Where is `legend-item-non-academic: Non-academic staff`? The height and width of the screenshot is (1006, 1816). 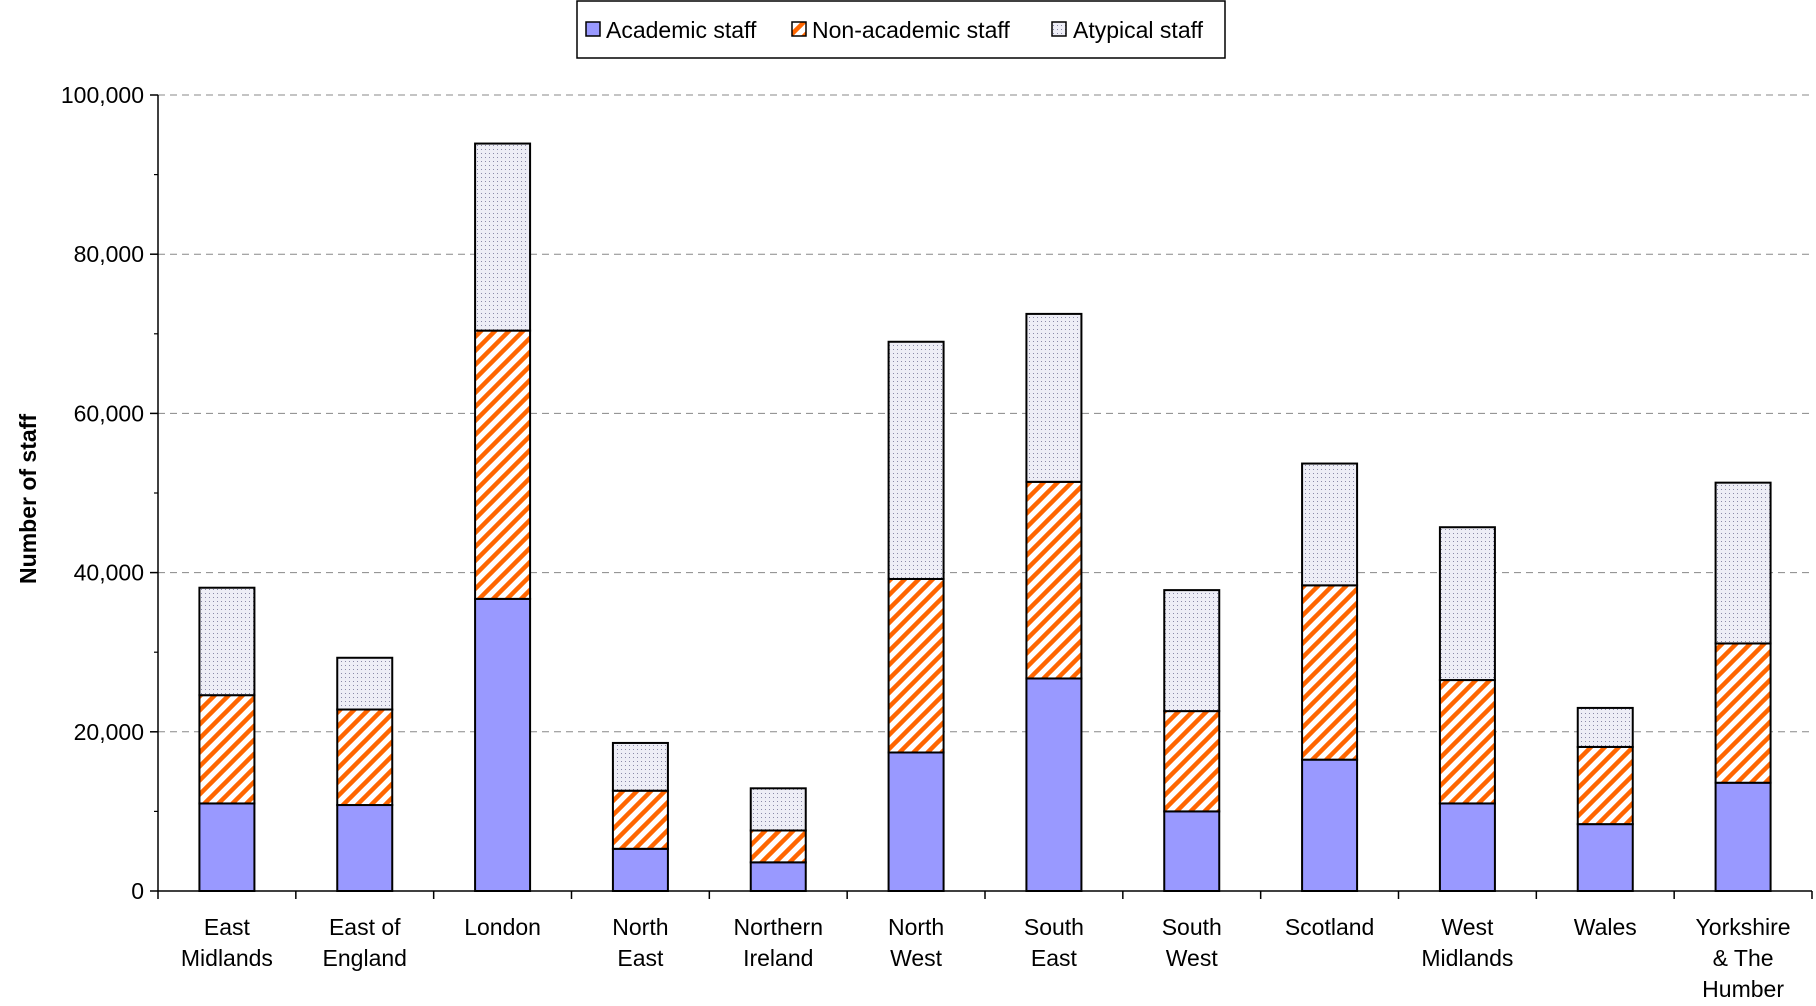
legend-item-non-academic: Non-academic staff is located at coordinates (900, 30).